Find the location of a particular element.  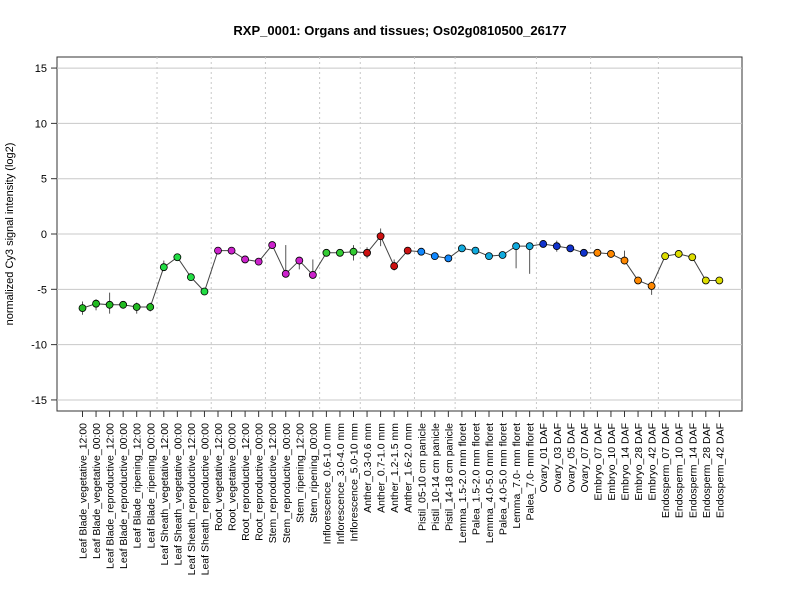

x-tick-label: Anther_0.7-1.0 mm is located at coordinates (382, 468).